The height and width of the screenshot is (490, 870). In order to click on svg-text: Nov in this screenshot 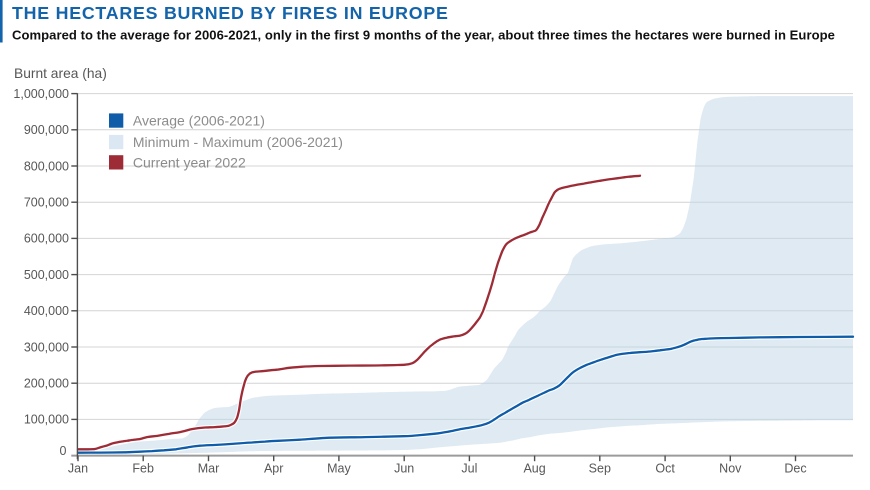, I will do `click(730, 469)`.